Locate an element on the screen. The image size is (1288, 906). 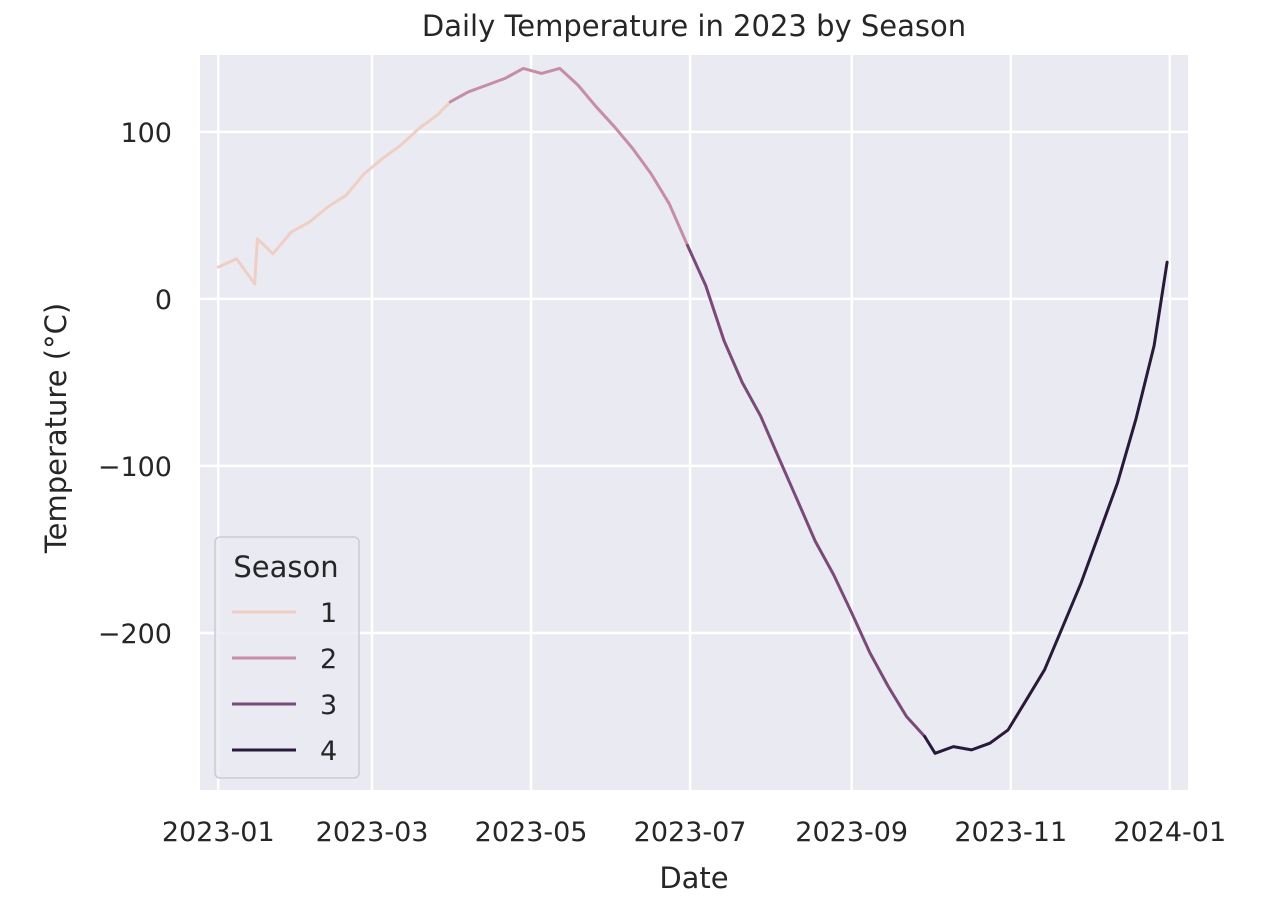
x-tick-label: 2023-11 is located at coordinates (1010, 832).